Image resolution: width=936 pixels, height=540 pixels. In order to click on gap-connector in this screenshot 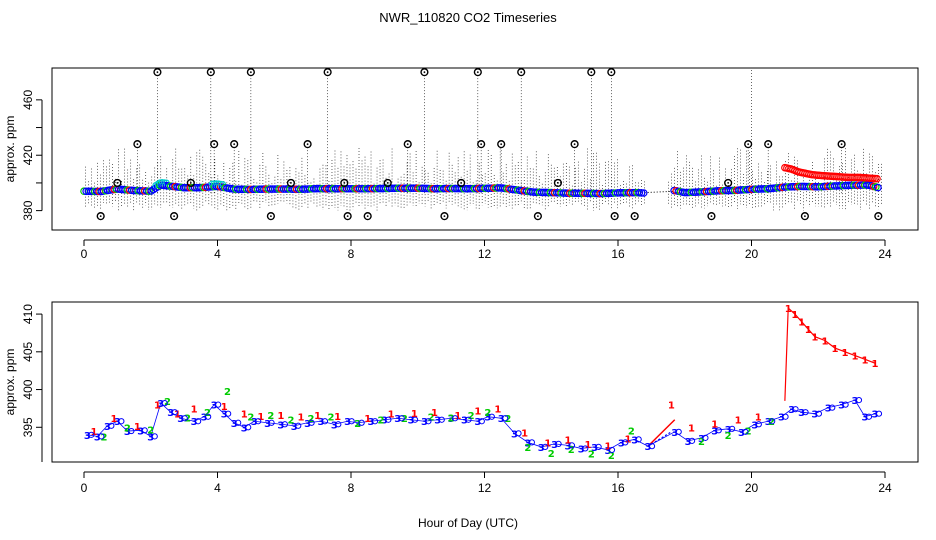, I will do `click(659, 192)`.